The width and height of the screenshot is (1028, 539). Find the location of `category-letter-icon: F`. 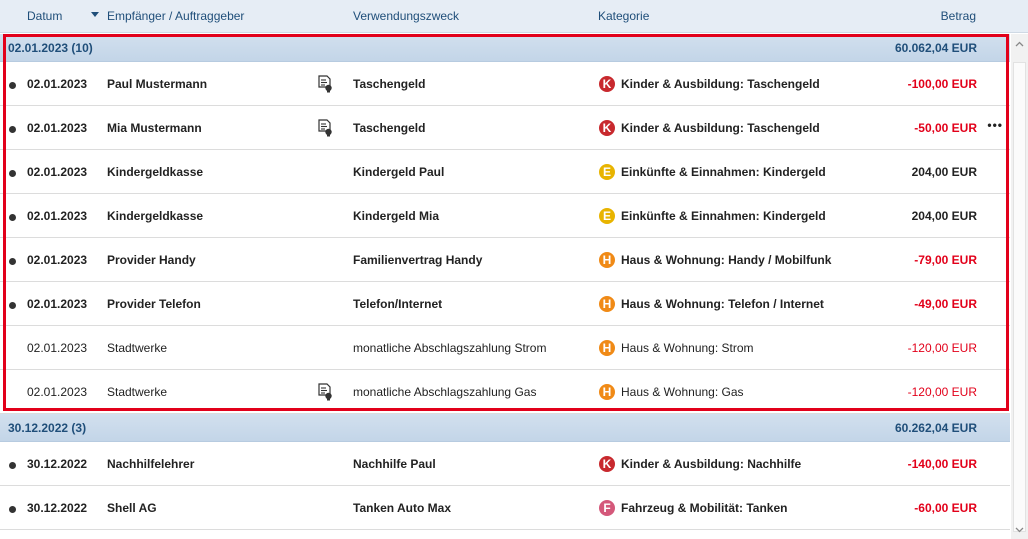

category-letter-icon: F is located at coordinates (607, 508).